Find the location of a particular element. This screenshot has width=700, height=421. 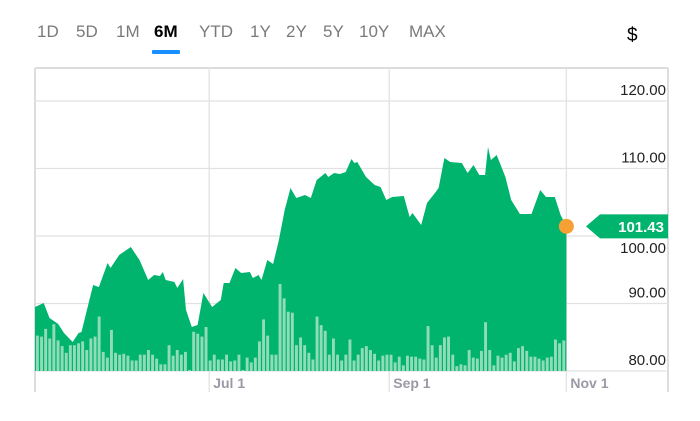

y-tick-label: 90.00 is located at coordinates (647, 293).